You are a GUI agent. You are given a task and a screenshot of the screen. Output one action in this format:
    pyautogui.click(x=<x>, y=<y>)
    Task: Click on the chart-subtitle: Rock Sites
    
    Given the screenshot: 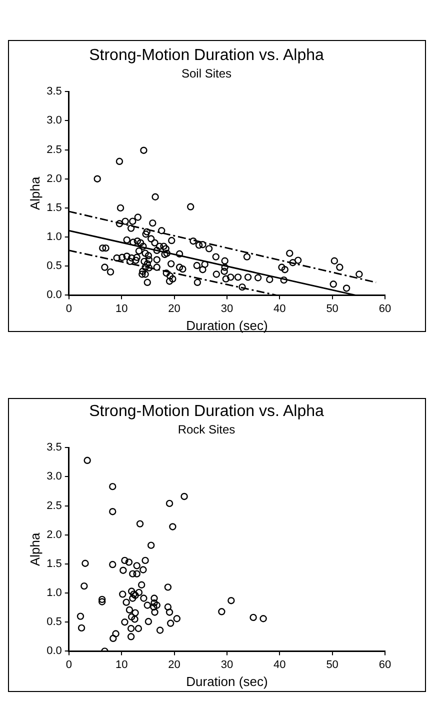 What is the action you would take?
    pyautogui.click(x=207, y=429)
    